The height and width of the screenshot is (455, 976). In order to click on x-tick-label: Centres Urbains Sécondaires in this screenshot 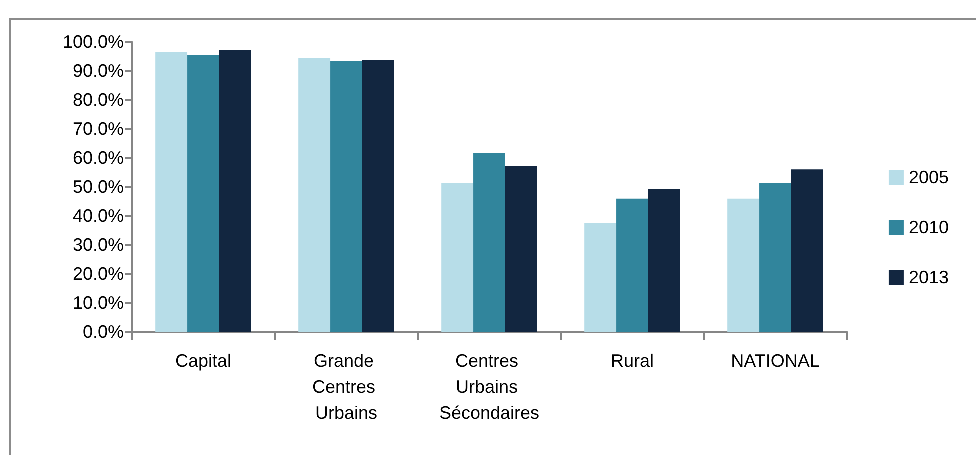, I will do `click(489, 387)`.